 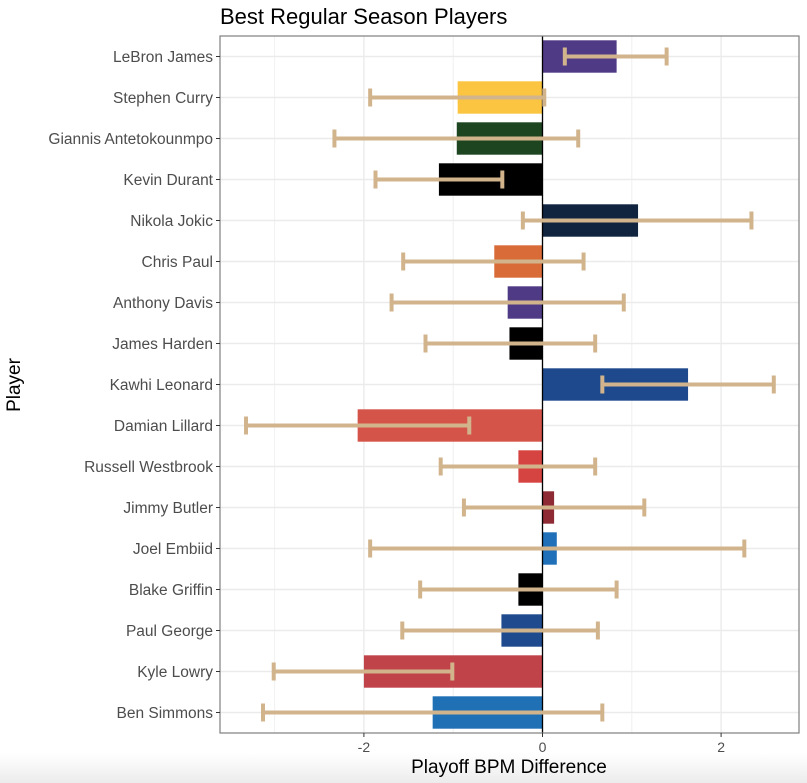 I want to click on y-tick-label: Ben Simmons, so click(x=165, y=713).